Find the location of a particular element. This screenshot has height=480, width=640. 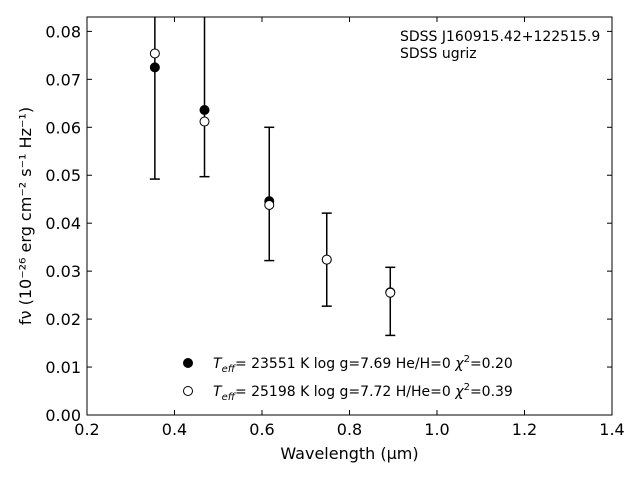

legend-marker-open is located at coordinates (188, 391).